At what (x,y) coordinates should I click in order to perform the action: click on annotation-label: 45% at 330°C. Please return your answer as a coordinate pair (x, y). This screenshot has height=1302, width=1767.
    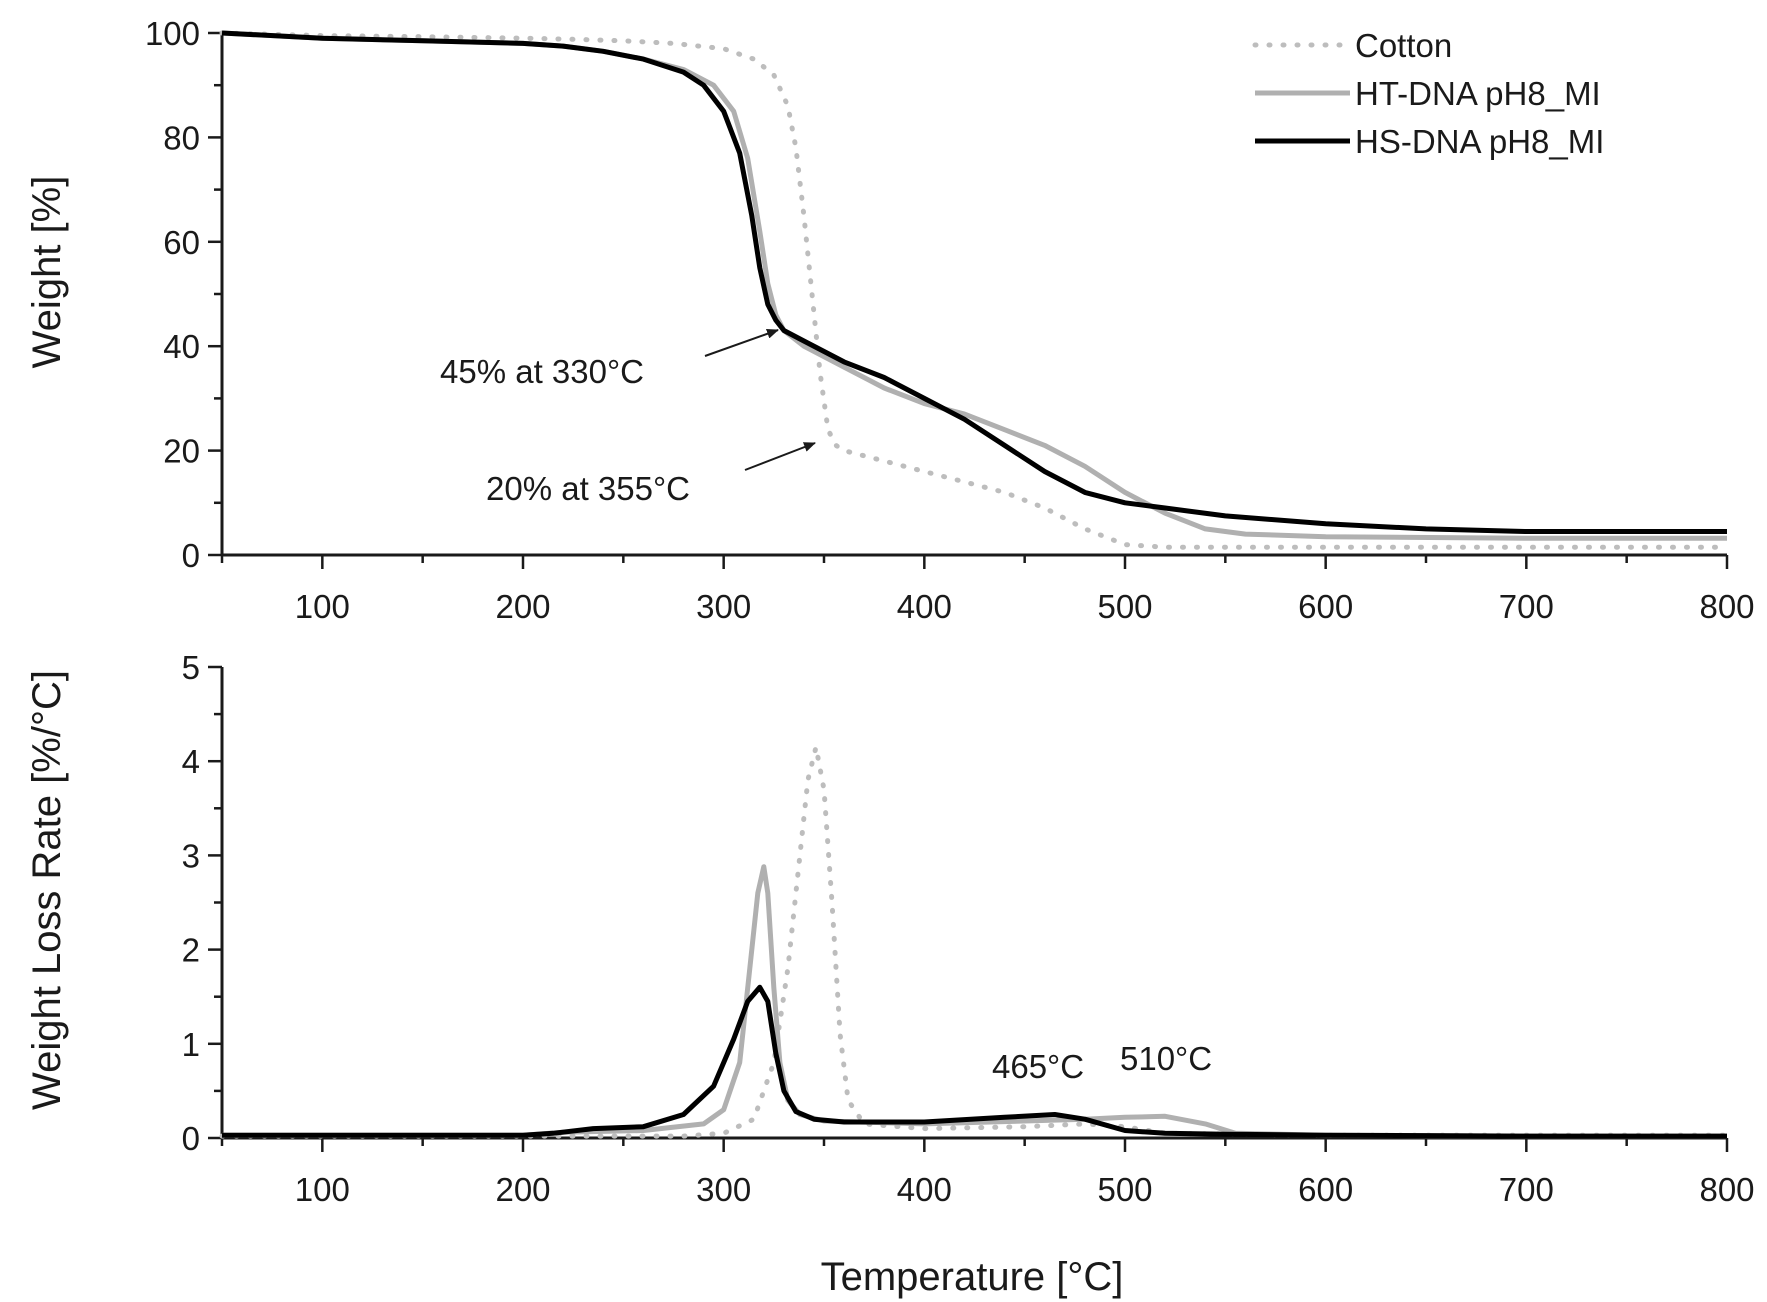
    Looking at the image, I should click on (542, 371).